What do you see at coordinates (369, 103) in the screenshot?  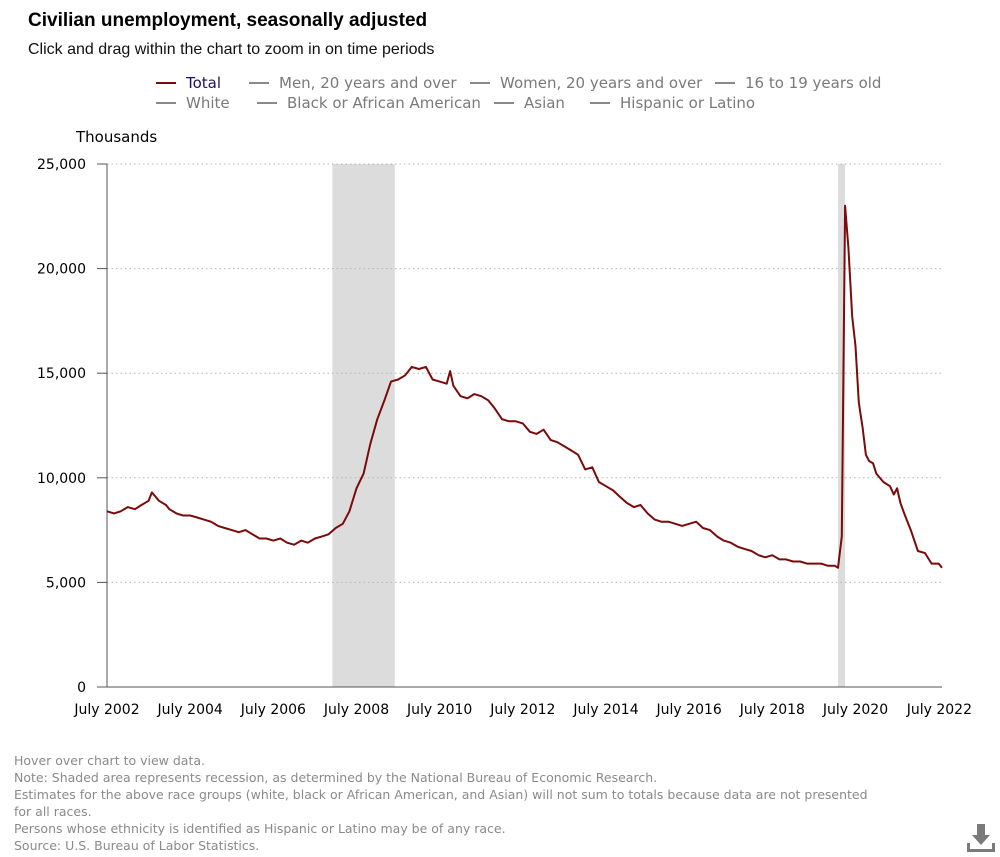 I see `legend-item-black: Black or African American` at bounding box center [369, 103].